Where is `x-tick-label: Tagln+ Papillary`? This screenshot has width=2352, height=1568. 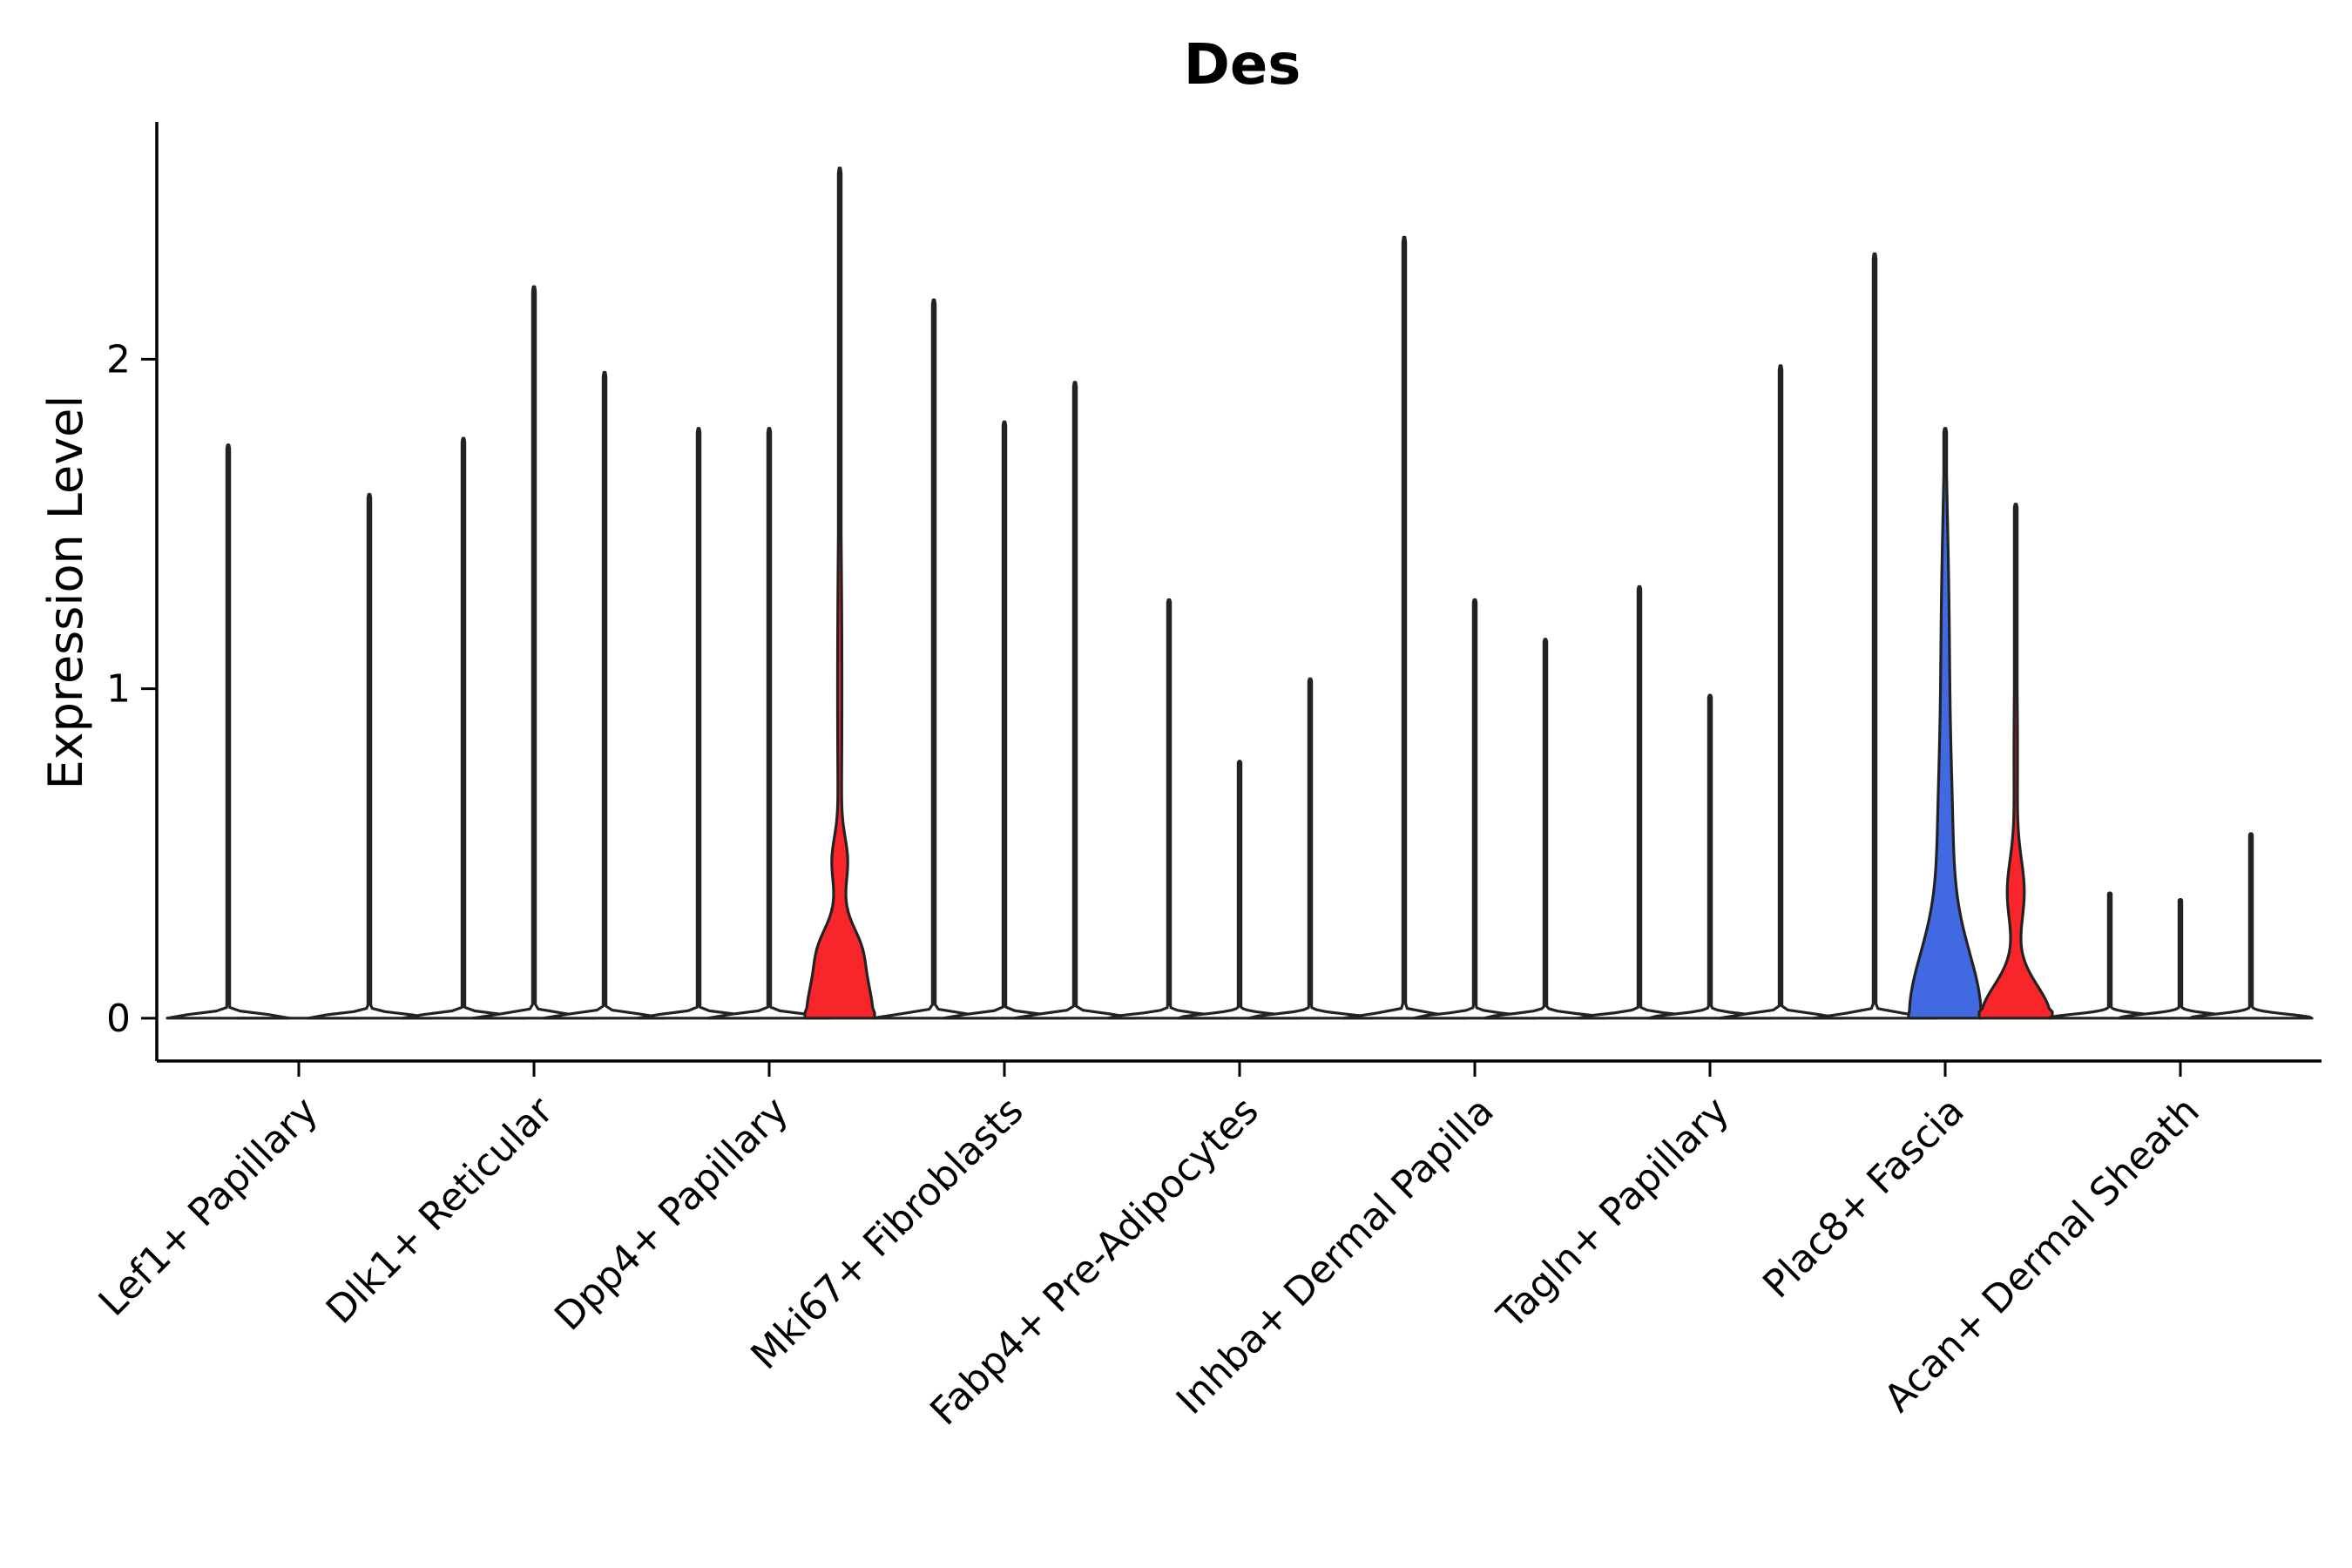
x-tick-label: Tagln+ Papillary is located at coordinates (1614, 1213).